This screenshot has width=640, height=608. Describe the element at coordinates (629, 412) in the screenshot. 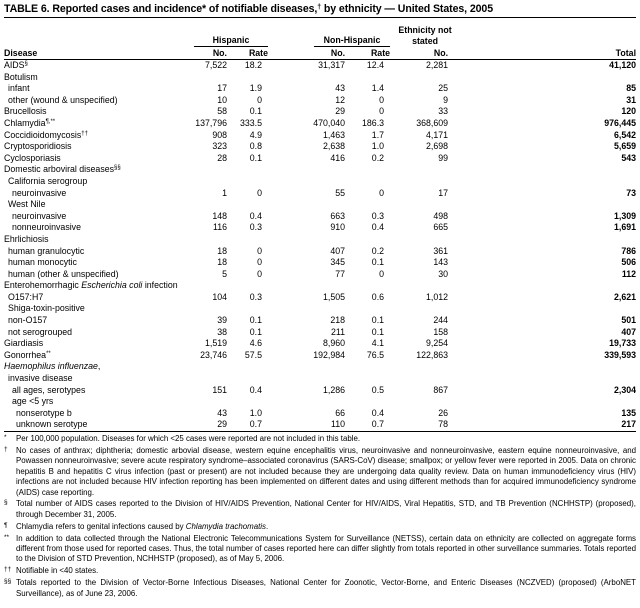

I see `total-cell: 135` at that location.